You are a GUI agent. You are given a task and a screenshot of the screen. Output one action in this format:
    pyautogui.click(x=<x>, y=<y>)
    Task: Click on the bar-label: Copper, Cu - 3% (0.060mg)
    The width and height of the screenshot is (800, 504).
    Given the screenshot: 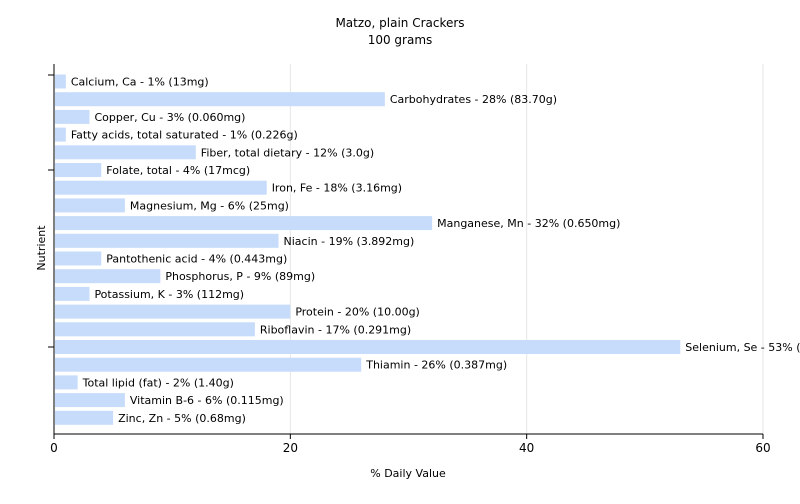 What is the action you would take?
    pyautogui.click(x=169, y=117)
    